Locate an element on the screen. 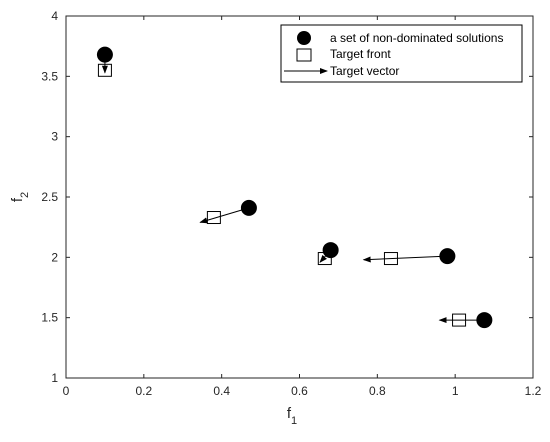 Image resolution: width=550 pixels, height=442 pixels. legend-label-target-vector: Target vector is located at coordinates (364, 71).